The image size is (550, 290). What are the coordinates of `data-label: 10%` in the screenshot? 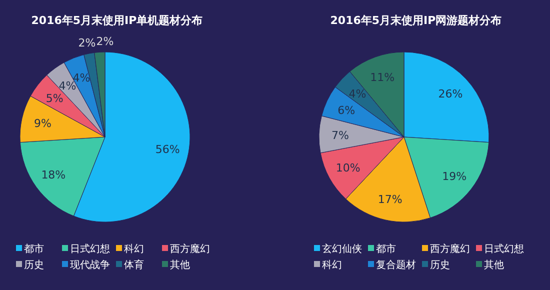 It's located at (348, 168).